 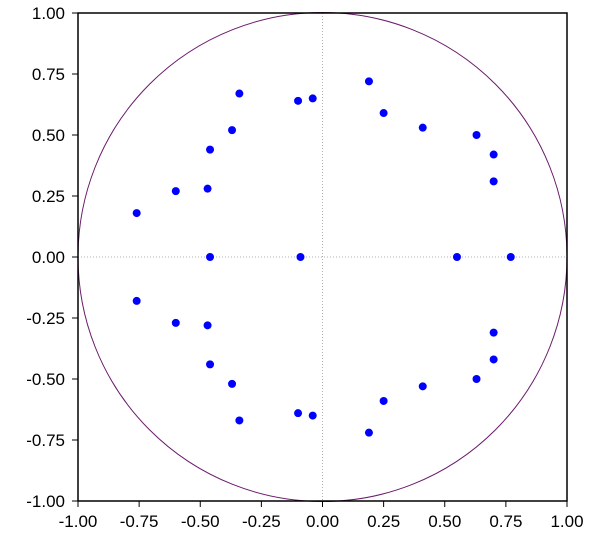 What do you see at coordinates (48, 13) in the screenshot?
I see `y-tick-label: 1.00` at bounding box center [48, 13].